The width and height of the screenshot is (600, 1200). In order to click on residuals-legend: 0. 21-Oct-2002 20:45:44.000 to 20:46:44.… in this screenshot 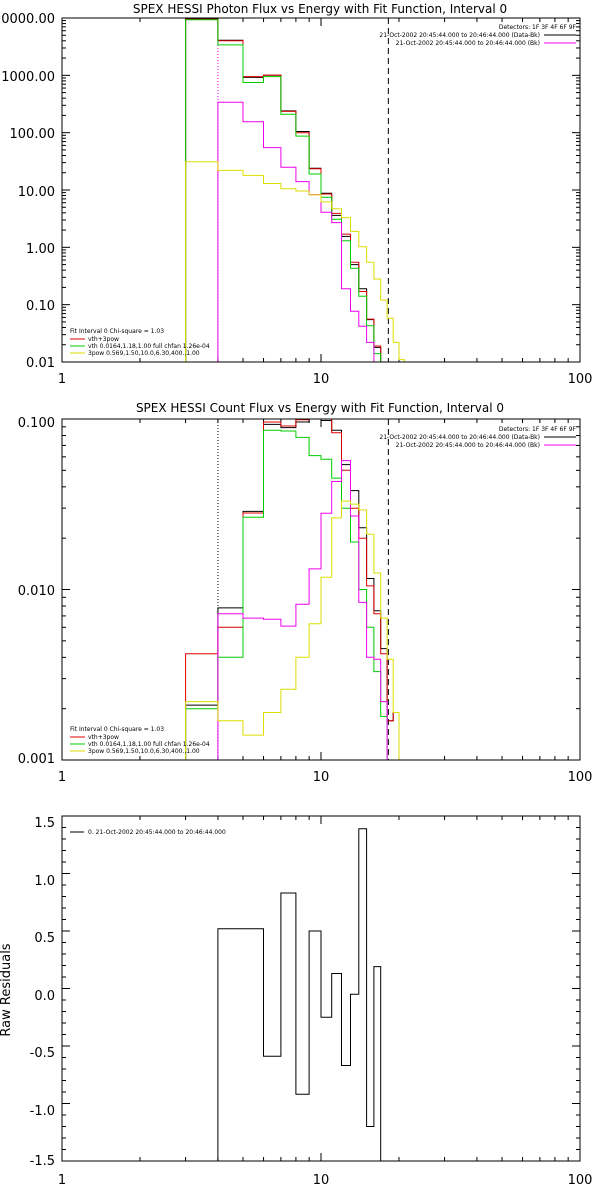, I will do `click(148, 832)`.